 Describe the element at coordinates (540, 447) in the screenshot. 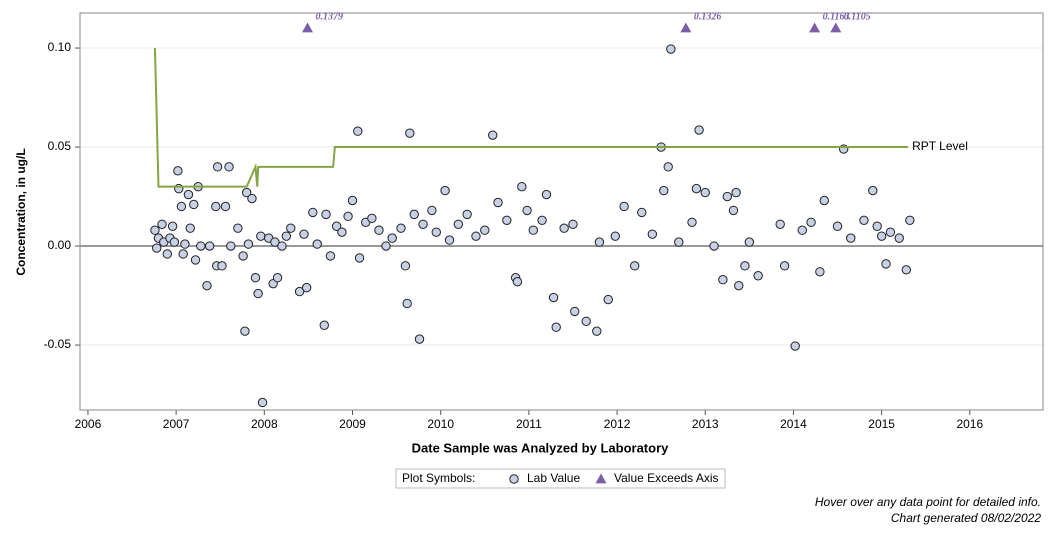

I see `x-axis-label: Date Sample was Analyzed by Laboratory` at that location.